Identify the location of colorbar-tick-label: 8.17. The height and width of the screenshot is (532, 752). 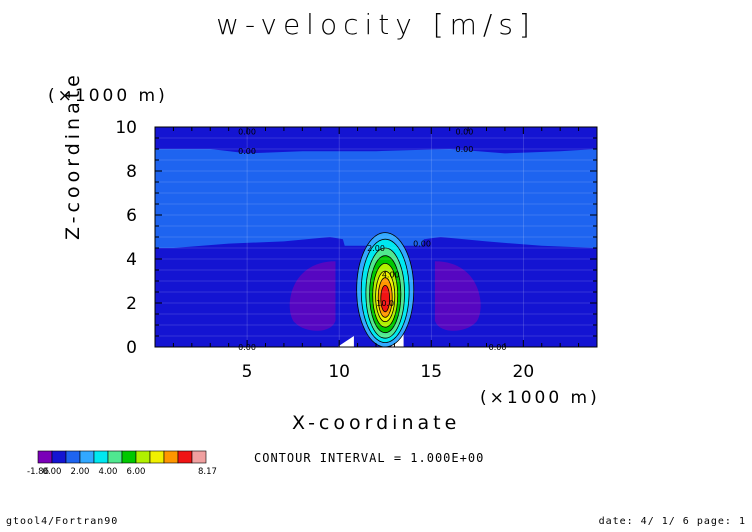
(207, 472).